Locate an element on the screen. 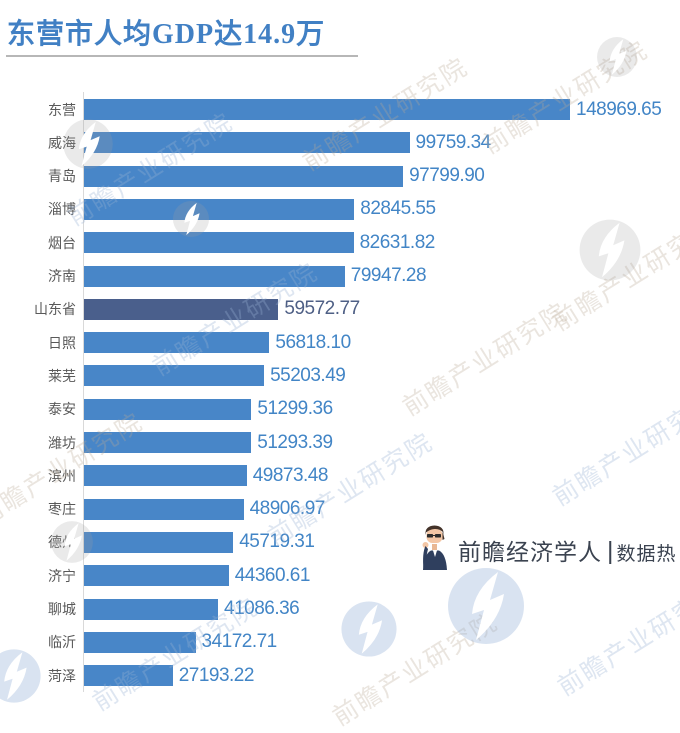 The width and height of the screenshot is (680, 733). category-label: 日照 is located at coordinates (62, 342).